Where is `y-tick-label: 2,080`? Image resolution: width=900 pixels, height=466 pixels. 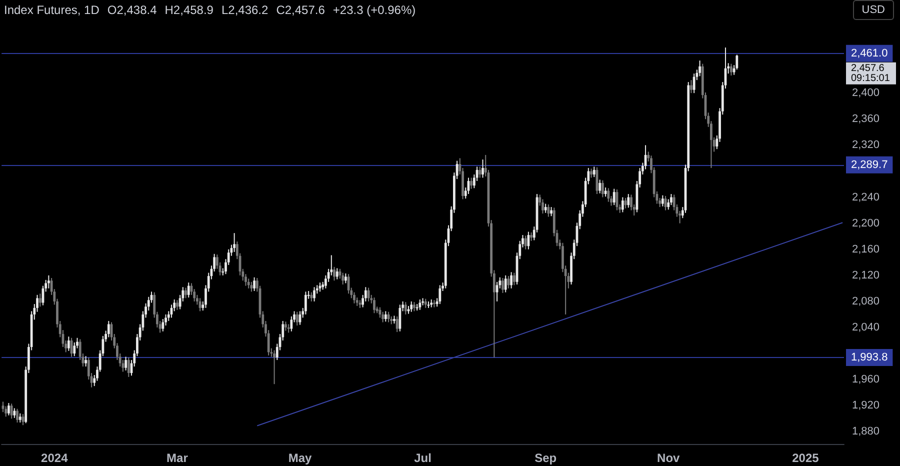 y-tick-label: 2,080 is located at coordinates (866, 301).